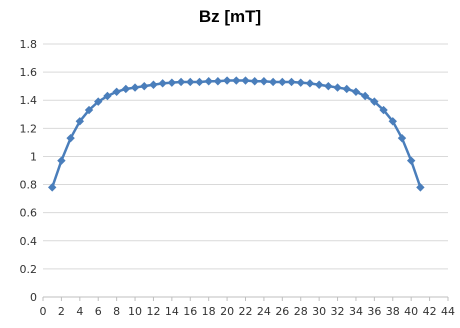 This screenshot has width=460, height=328. I want to click on x-tick-label: 18, so click(209, 311).